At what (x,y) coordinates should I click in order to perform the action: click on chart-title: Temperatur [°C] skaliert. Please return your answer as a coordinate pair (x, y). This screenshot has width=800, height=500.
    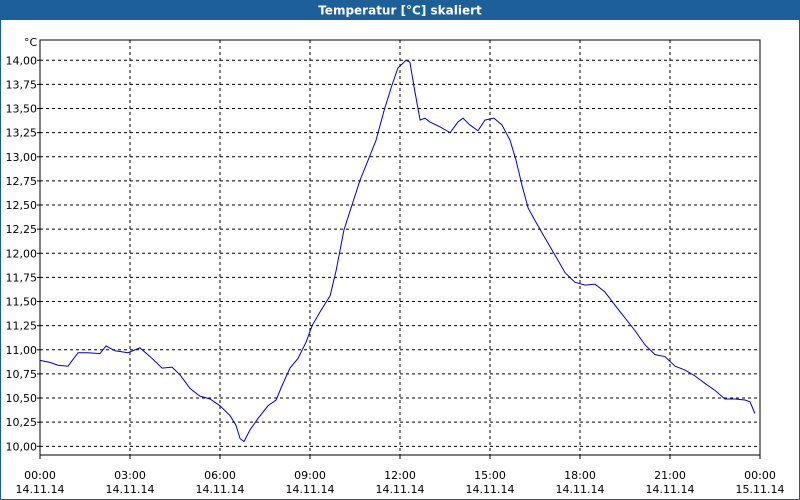
    Looking at the image, I should click on (400, 11).